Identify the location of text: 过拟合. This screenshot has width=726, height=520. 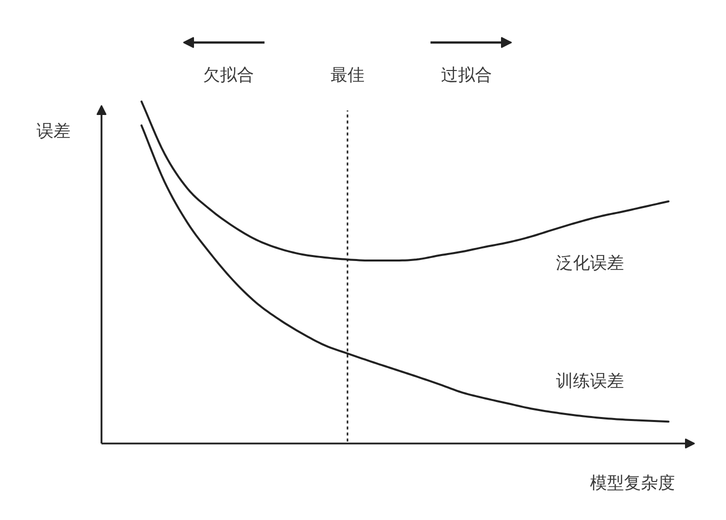
(466, 76).